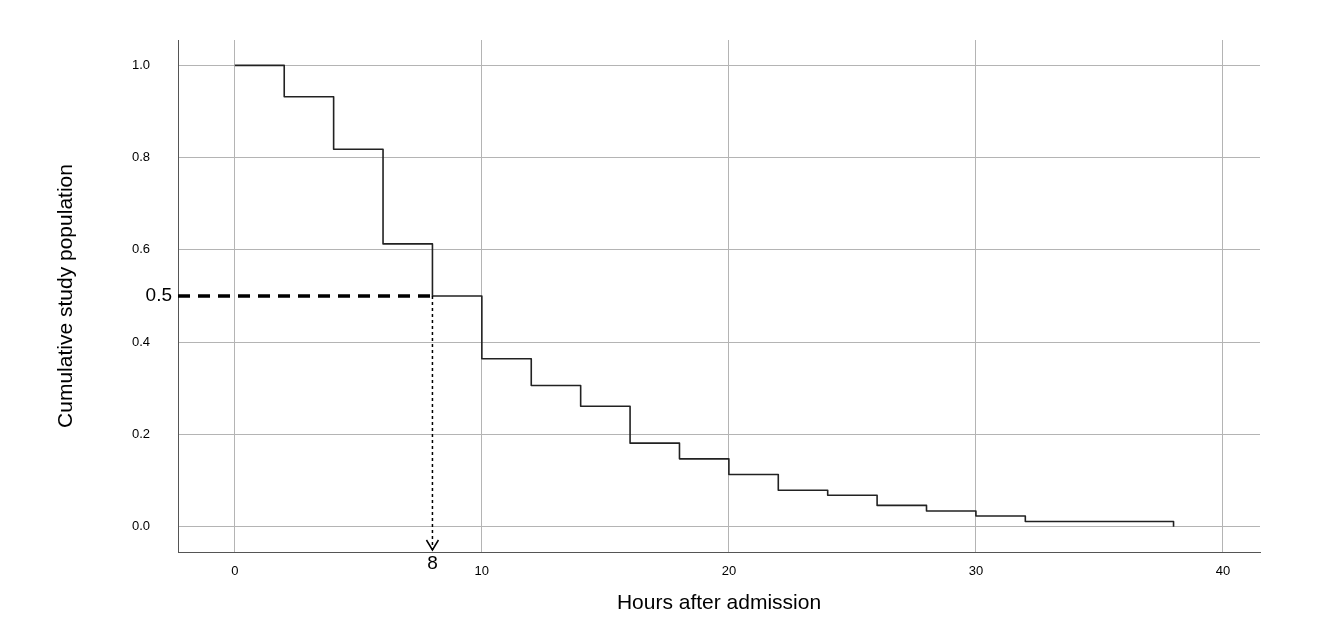 The height and width of the screenshot is (628, 1322). What do you see at coordinates (432, 562) in the screenshot?
I see `ref-line-label: 8` at bounding box center [432, 562].